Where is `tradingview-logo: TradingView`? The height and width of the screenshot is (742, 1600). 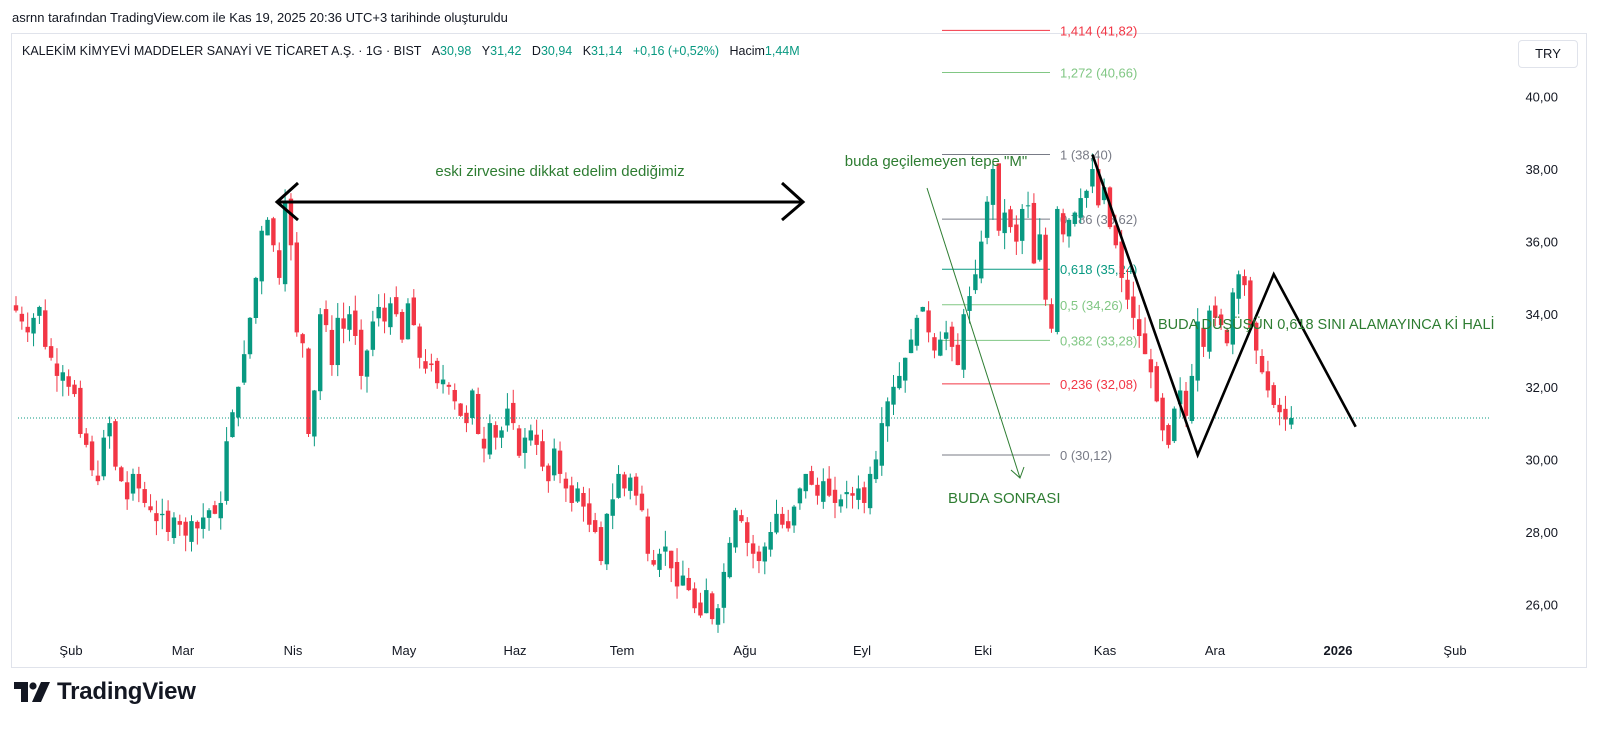 tradingview-logo: TradingView is located at coordinates (105, 692).